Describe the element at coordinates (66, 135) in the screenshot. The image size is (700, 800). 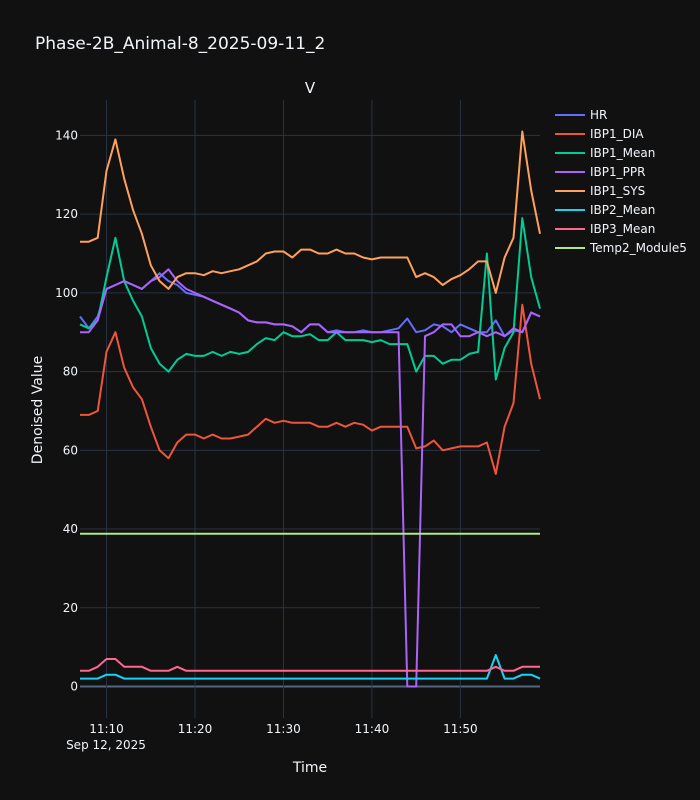
I see `y-tick-label: 140` at that location.